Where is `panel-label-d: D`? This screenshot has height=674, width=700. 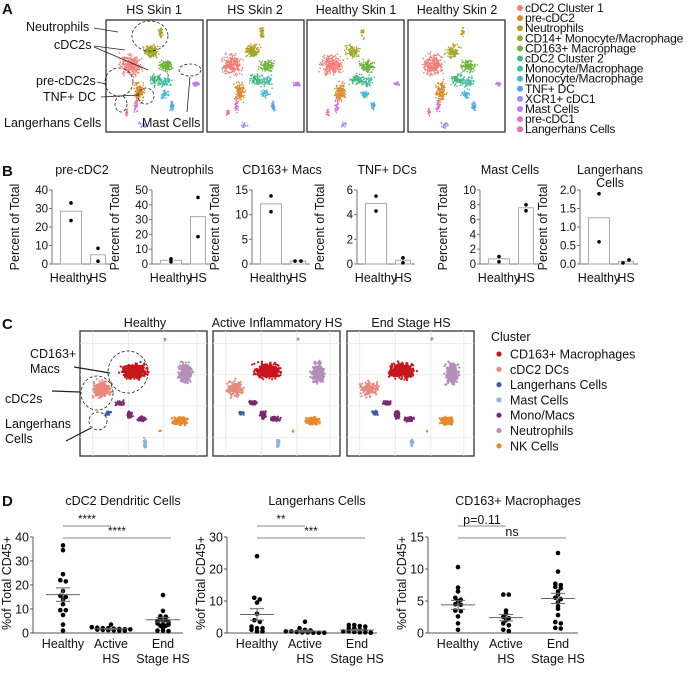 panel-label-d: D is located at coordinates (7, 501).